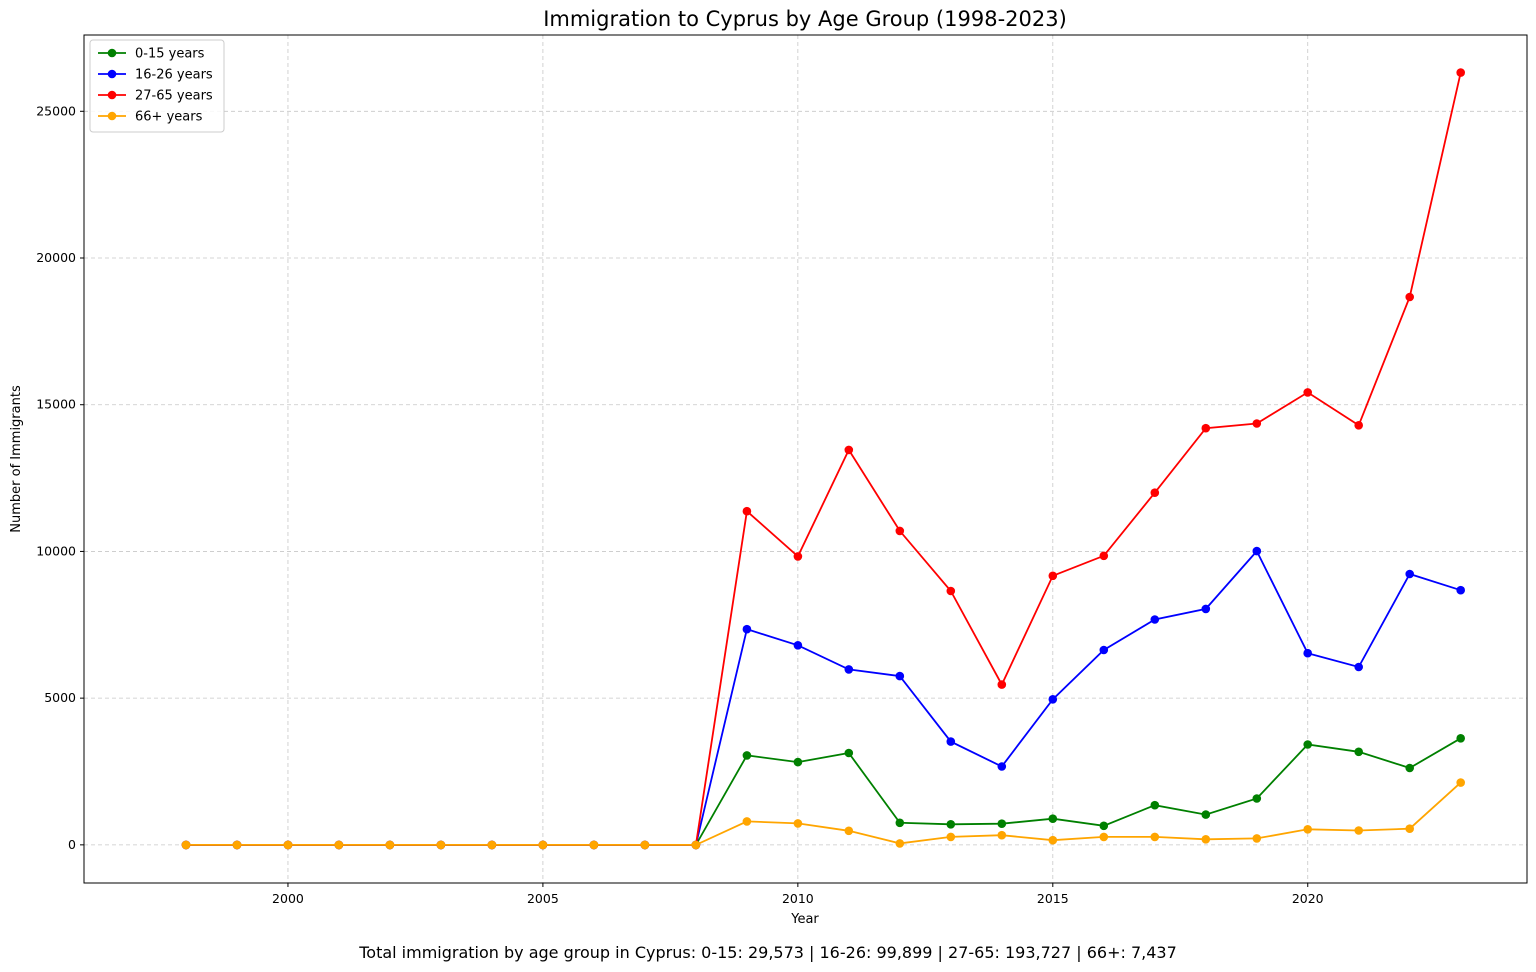 The height and width of the screenshot is (972, 1536). What do you see at coordinates (56, 404) in the screenshot?
I see `y-tick-label: 15000` at bounding box center [56, 404].